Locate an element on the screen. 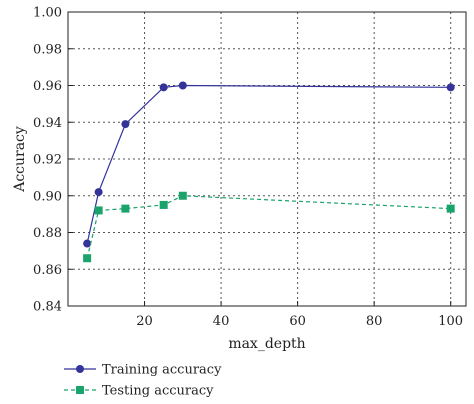  legend-item: Training accuracy is located at coordinates (143, 370).